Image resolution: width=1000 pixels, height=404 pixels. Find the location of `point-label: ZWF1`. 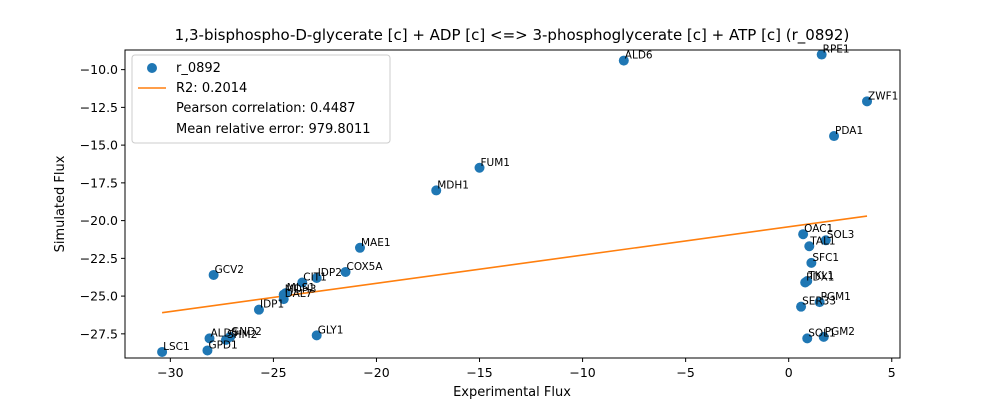

point-label: ZWF1 is located at coordinates (883, 96).